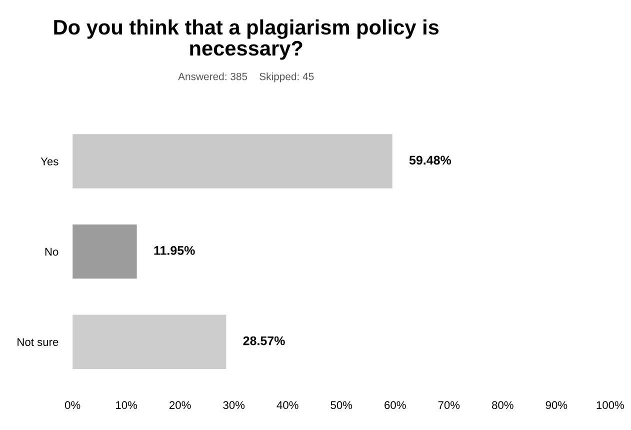  I want to click on y-tick-label: No, so click(51, 252).